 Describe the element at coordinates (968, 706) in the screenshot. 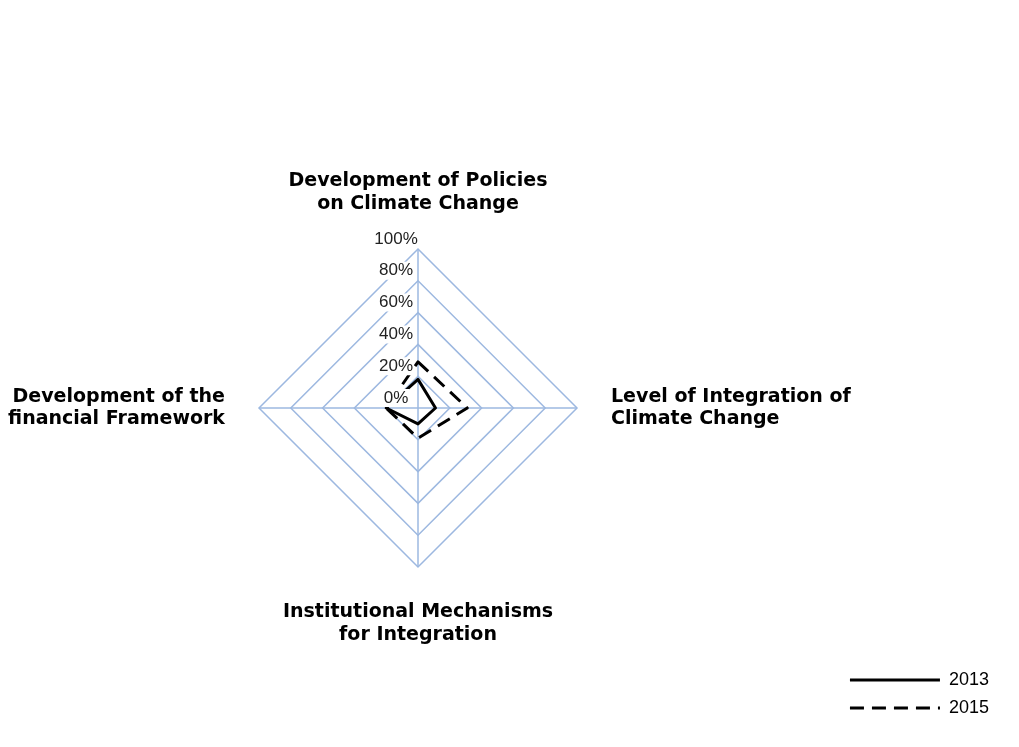

I see `legend-label: 2015` at that location.